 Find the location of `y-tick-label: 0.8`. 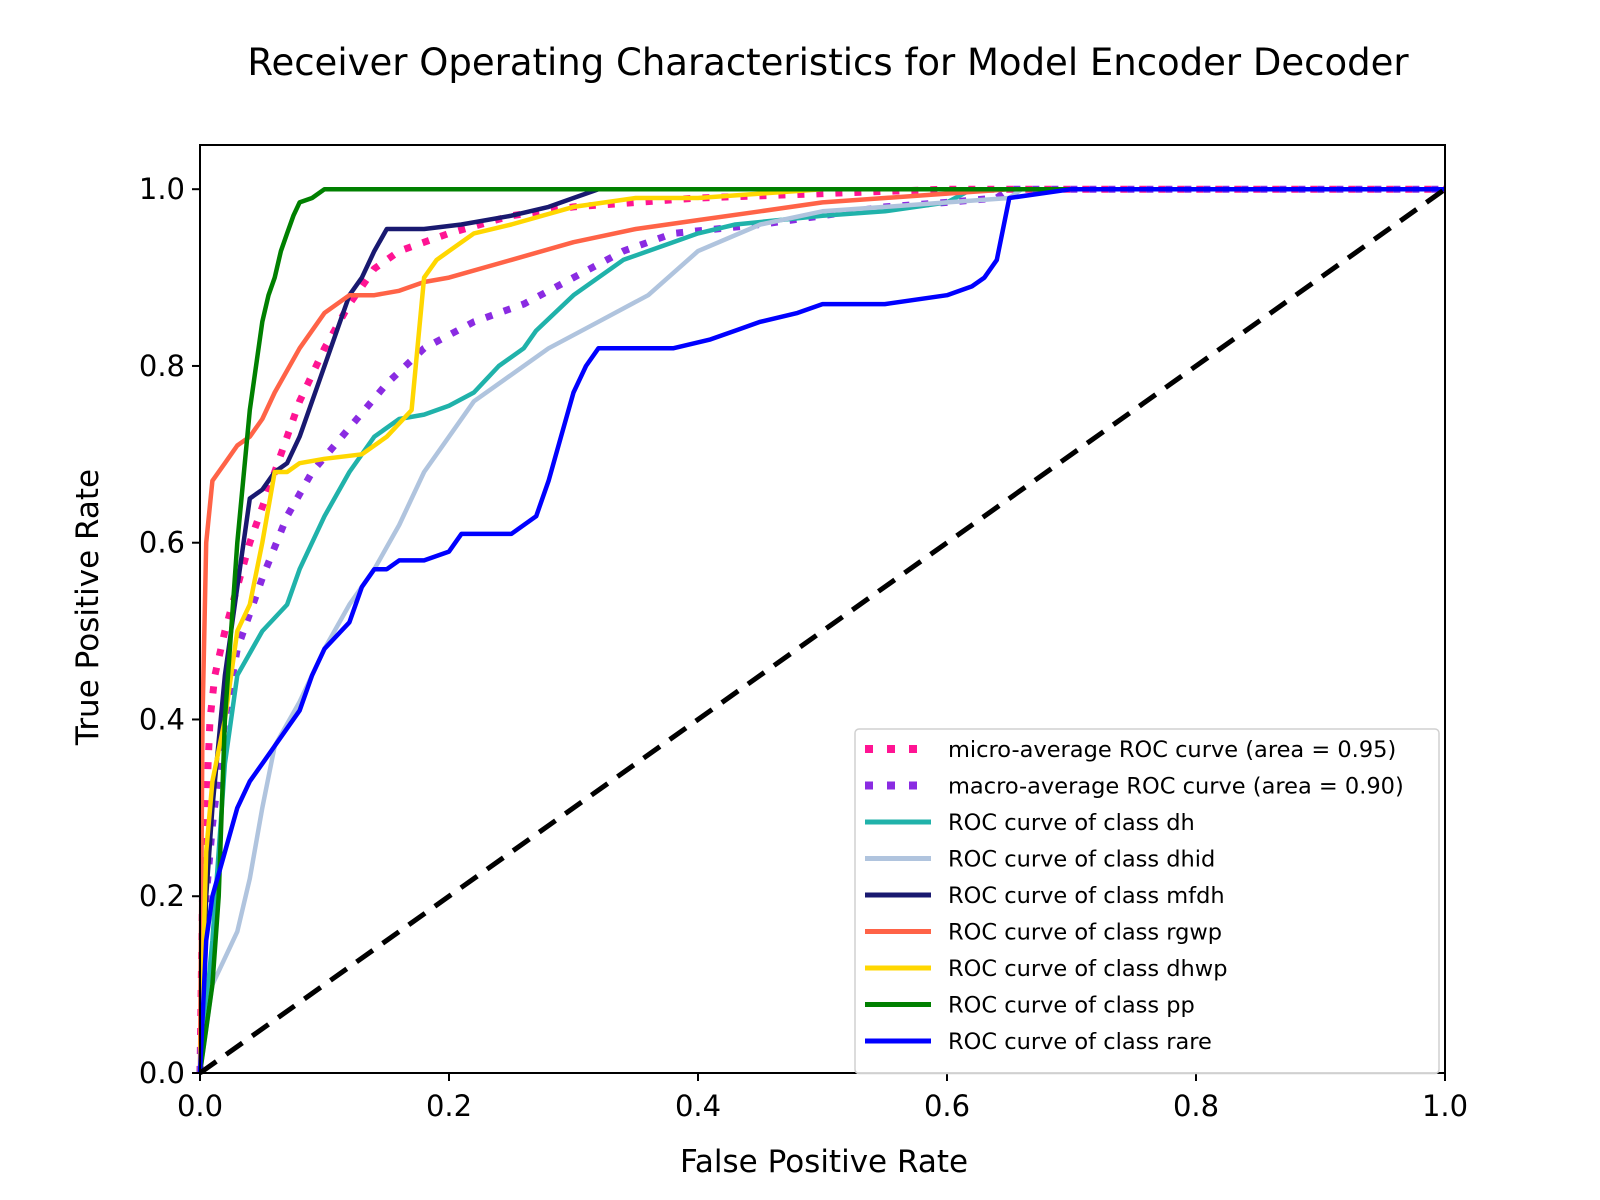

y-tick-label: 0.8 is located at coordinates (162, 366).